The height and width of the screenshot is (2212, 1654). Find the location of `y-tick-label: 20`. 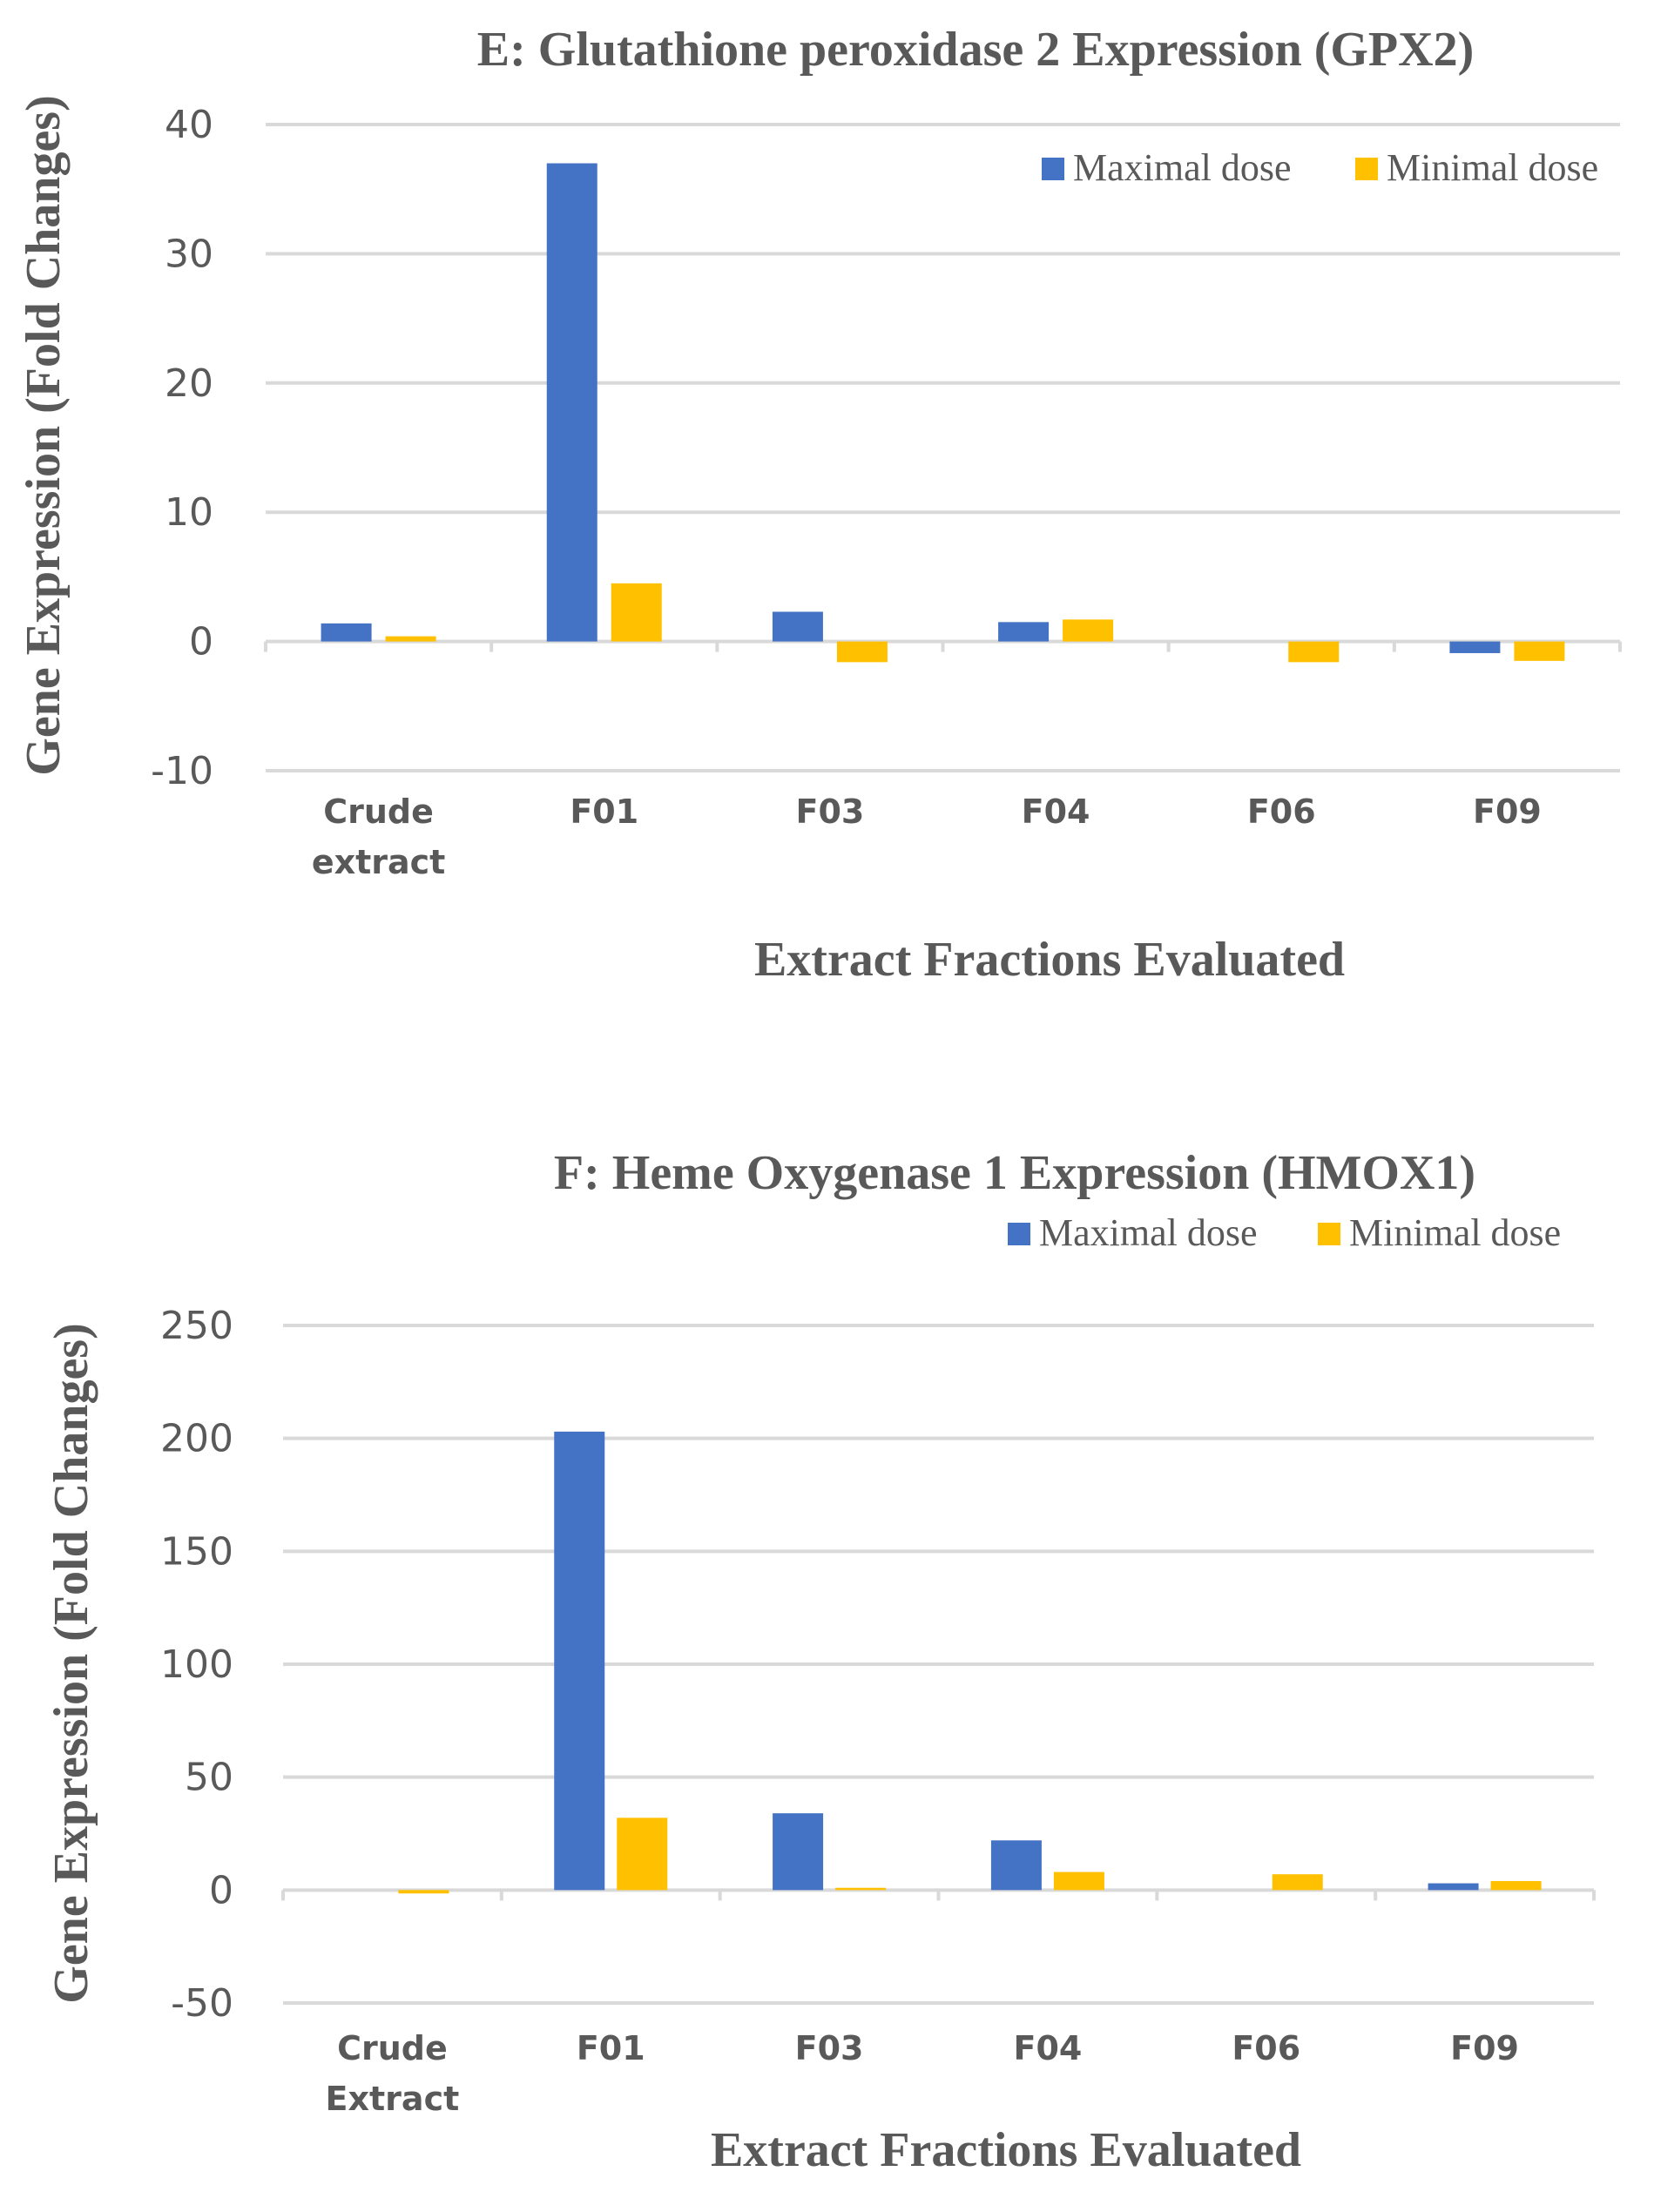

y-tick-label: 20 is located at coordinates (189, 383).